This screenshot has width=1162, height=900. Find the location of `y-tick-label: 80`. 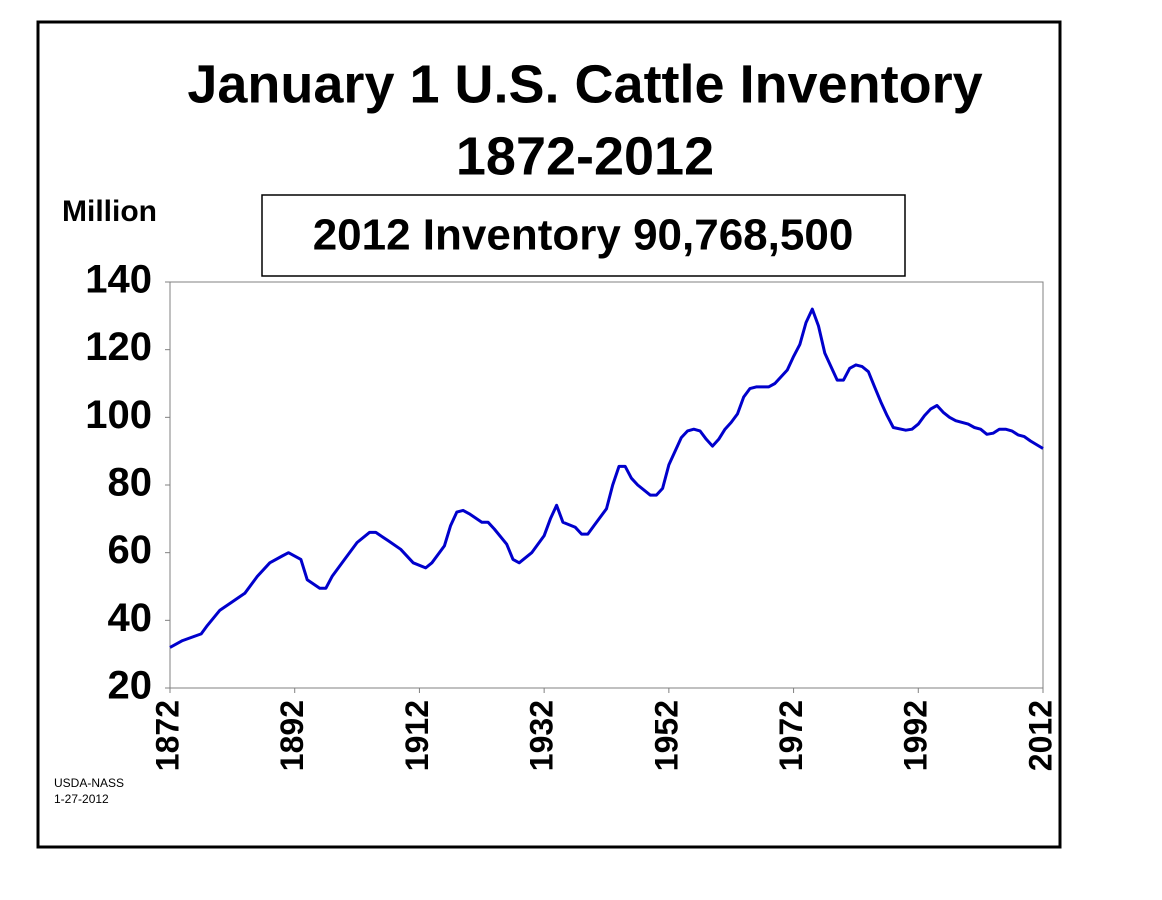

y-tick-label: 80 is located at coordinates (130, 483).